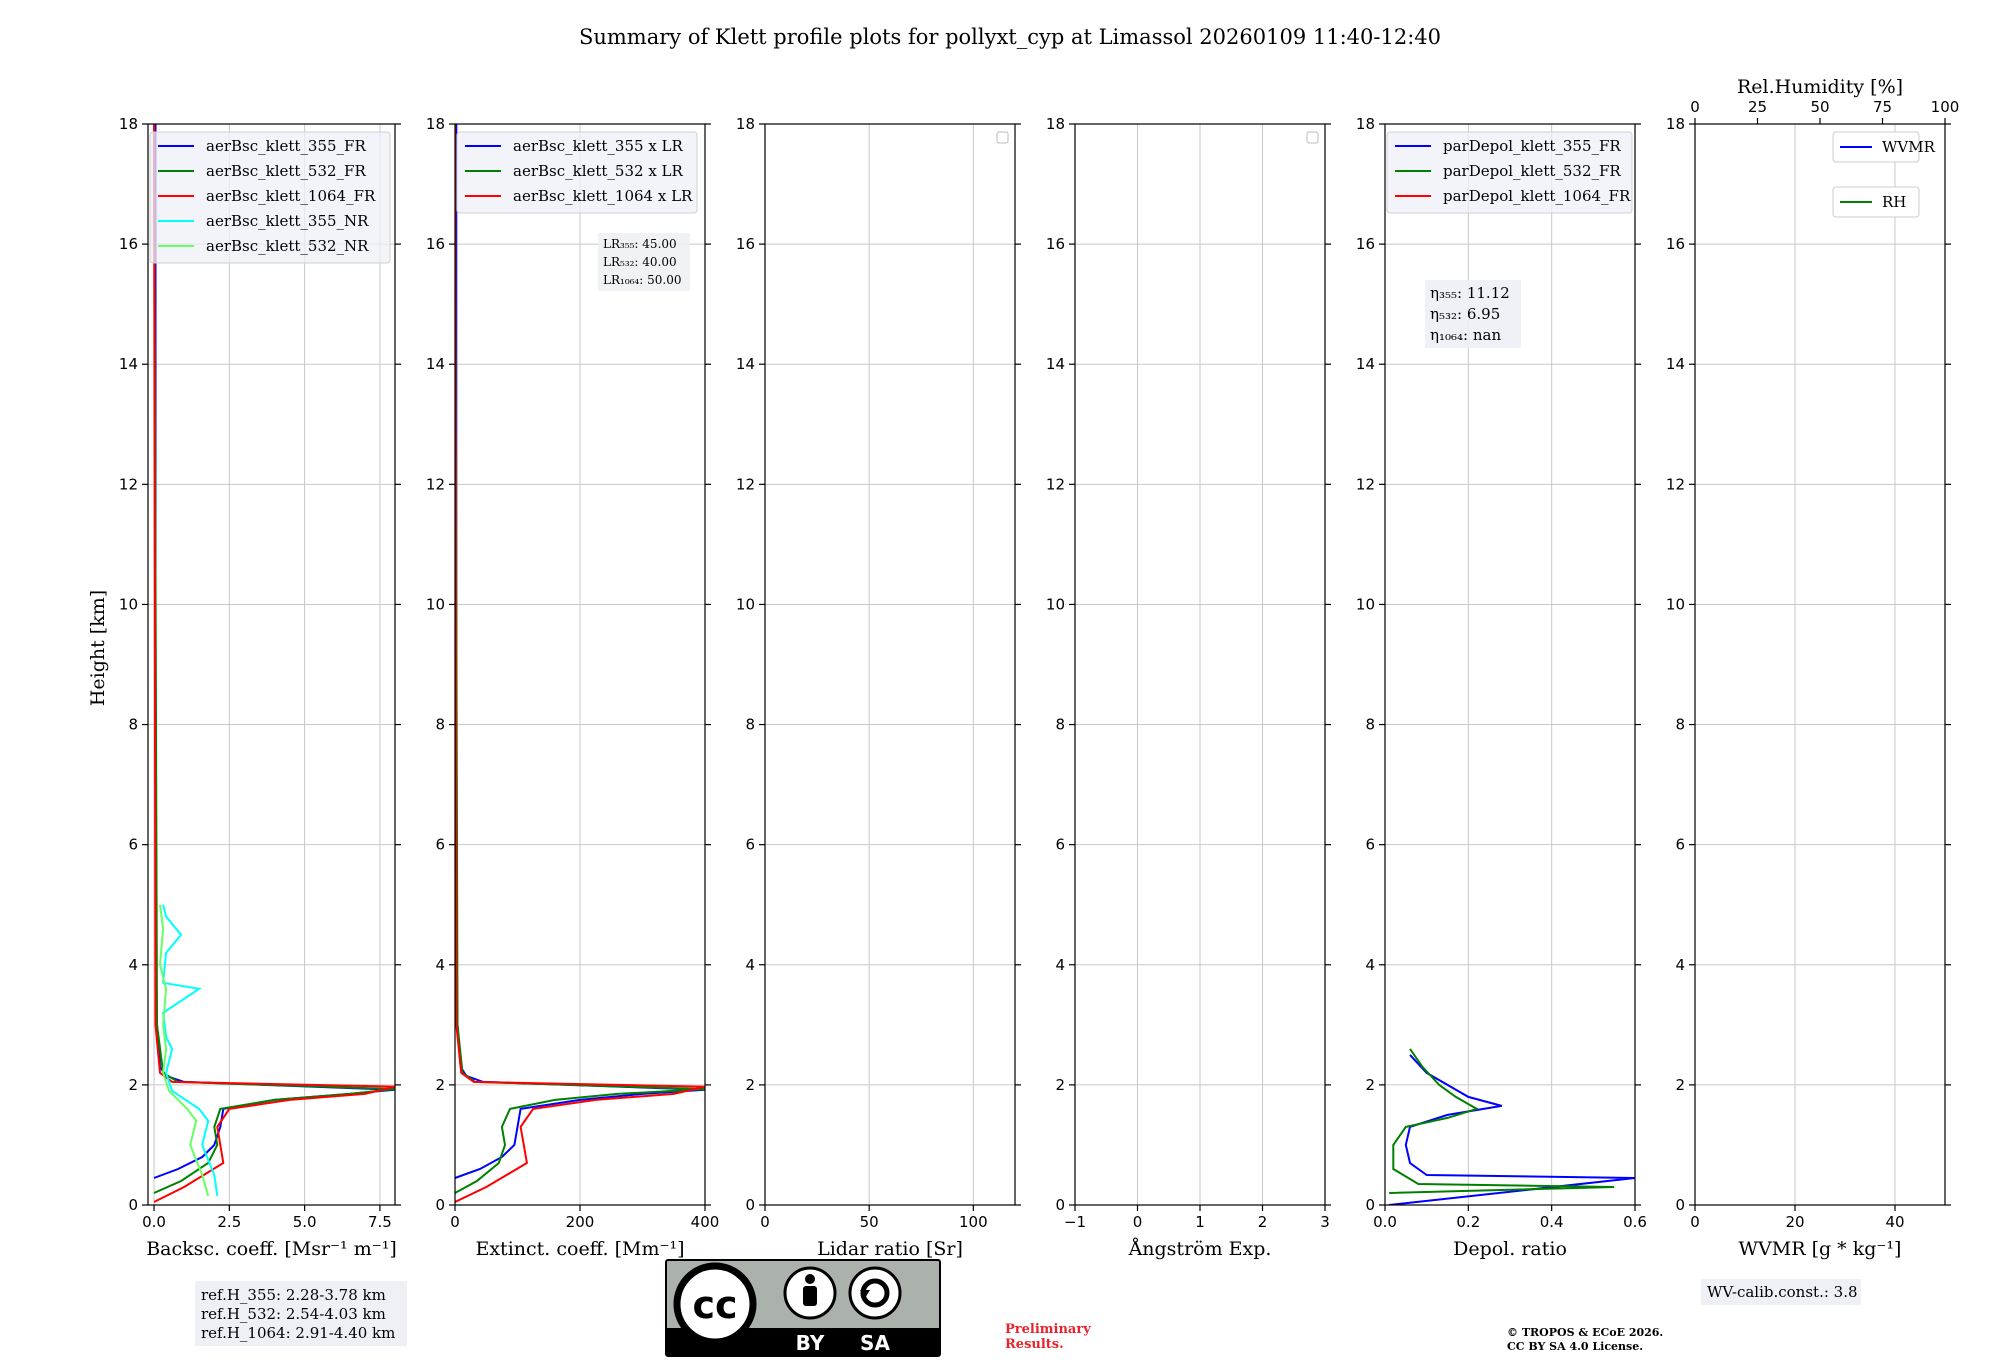  I want to click on eta-355: η₃₅₅: 11.12, so click(1470, 293).